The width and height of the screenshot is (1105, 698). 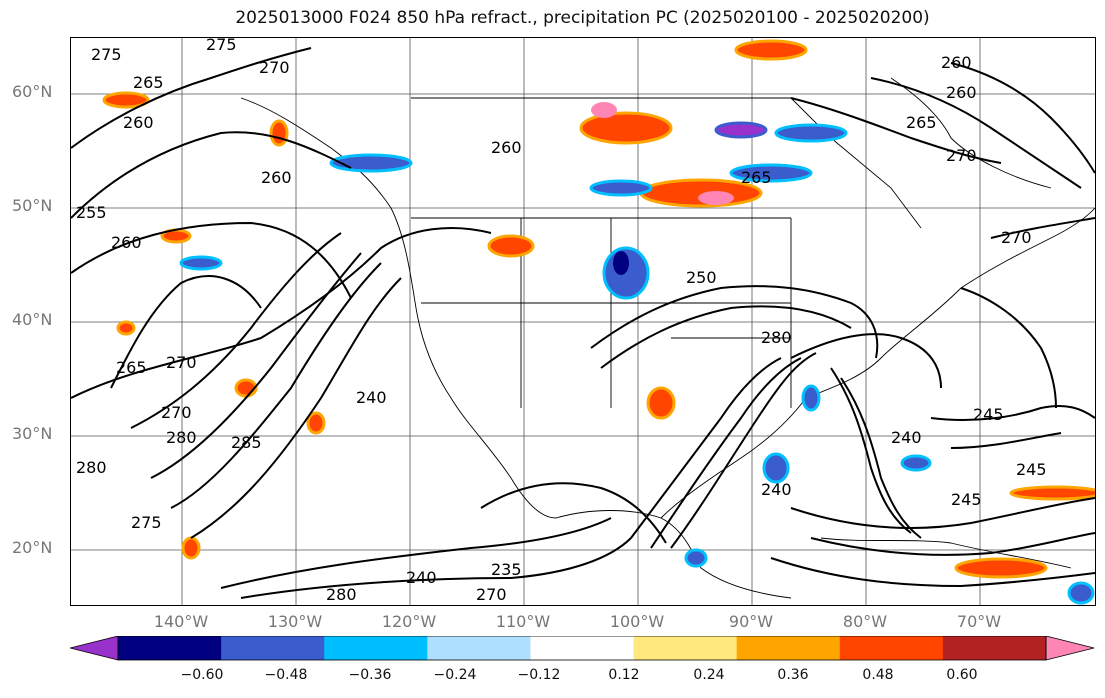 What do you see at coordinates (32, 91) in the screenshot?
I see `lat-label-60n: 60°N` at bounding box center [32, 91].